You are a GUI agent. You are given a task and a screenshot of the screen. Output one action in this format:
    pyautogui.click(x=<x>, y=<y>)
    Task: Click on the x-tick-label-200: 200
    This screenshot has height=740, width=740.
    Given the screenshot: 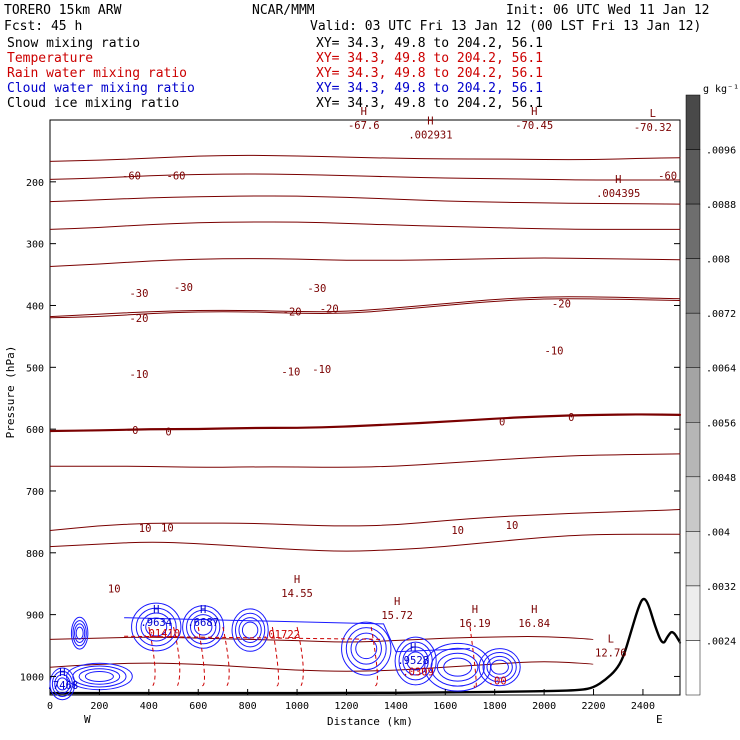 What is the action you would take?
    pyautogui.click(x=99, y=706)
    